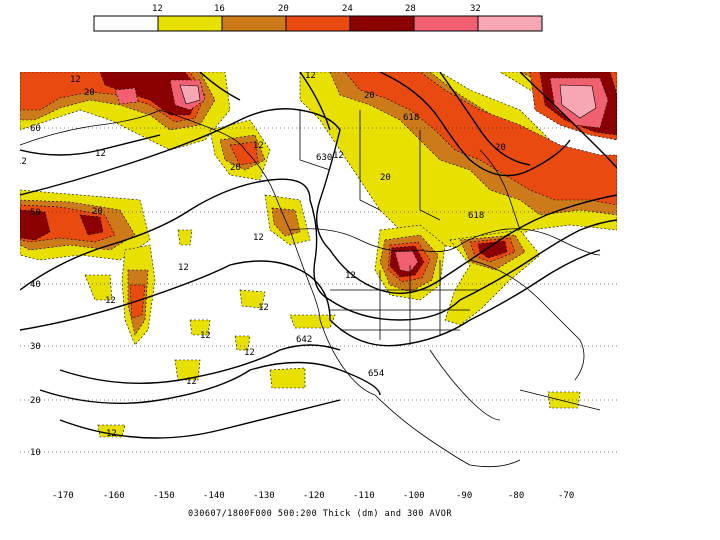 The width and height of the screenshot is (720, 540). I want to click on lat-label-60: 60, so click(35, 129).